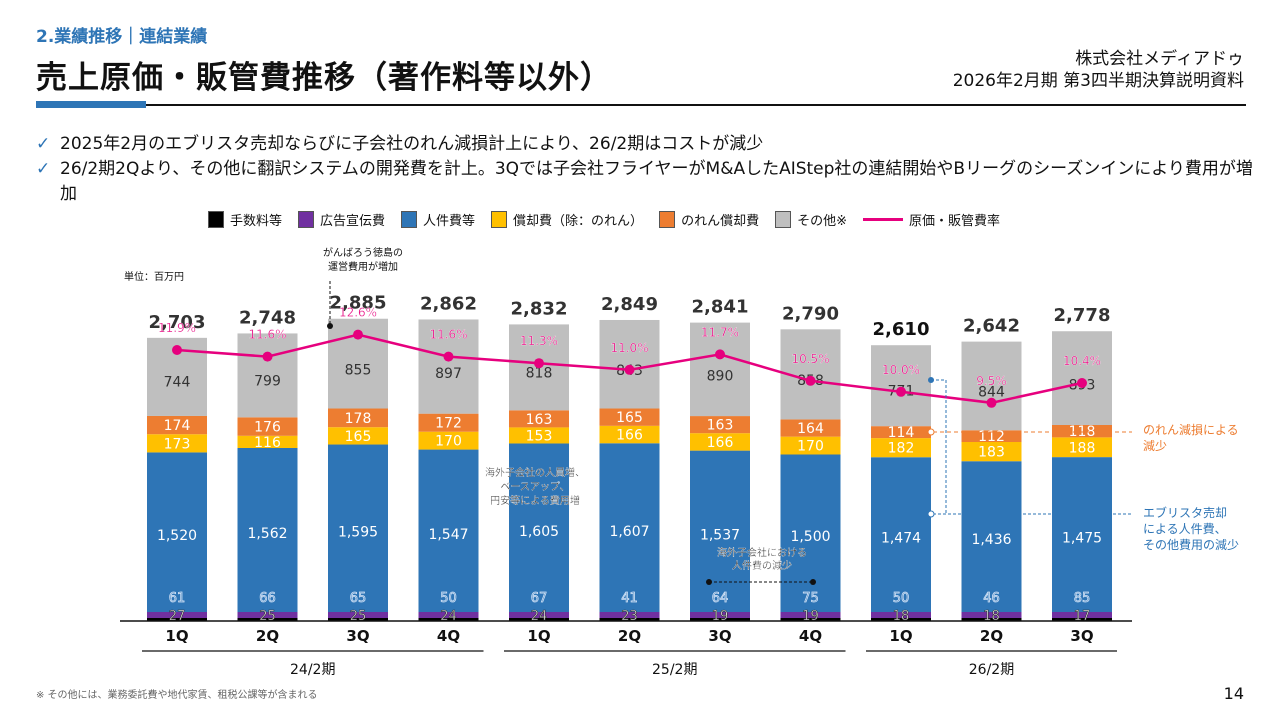 The height and width of the screenshot is (720, 1280). I want to click on annotation-text-everystar: による人件費、, so click(1185, 528).